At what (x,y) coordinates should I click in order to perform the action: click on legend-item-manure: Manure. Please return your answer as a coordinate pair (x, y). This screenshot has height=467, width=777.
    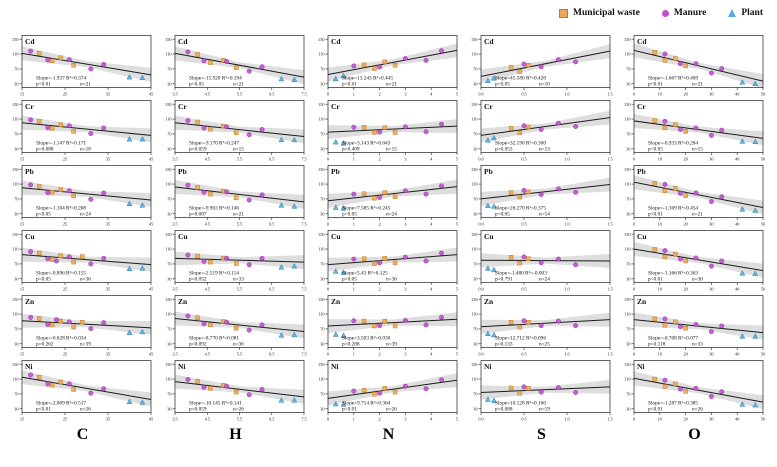
    Looking at the image, I should click on (683, 13).